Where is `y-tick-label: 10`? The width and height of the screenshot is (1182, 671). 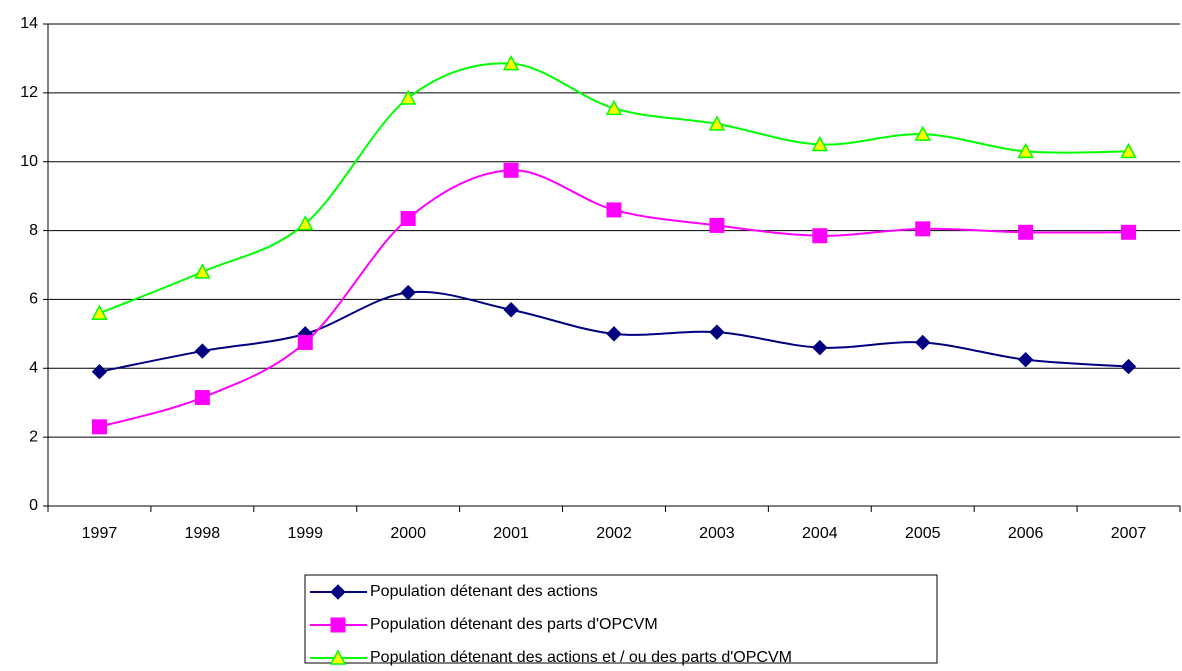
y-tick-label: 10 is located at coordinates (29, 161).